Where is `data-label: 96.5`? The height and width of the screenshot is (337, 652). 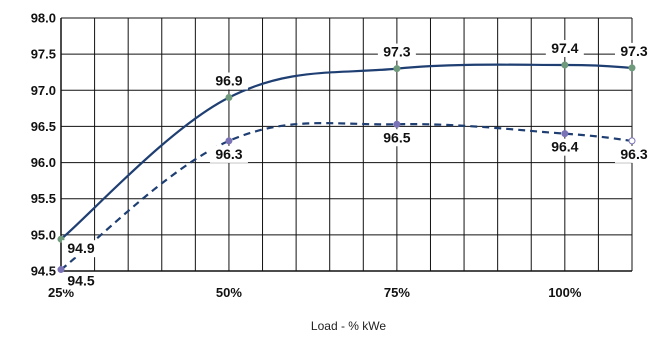 data-label: 96.5 is located at coordinates (396, 137).